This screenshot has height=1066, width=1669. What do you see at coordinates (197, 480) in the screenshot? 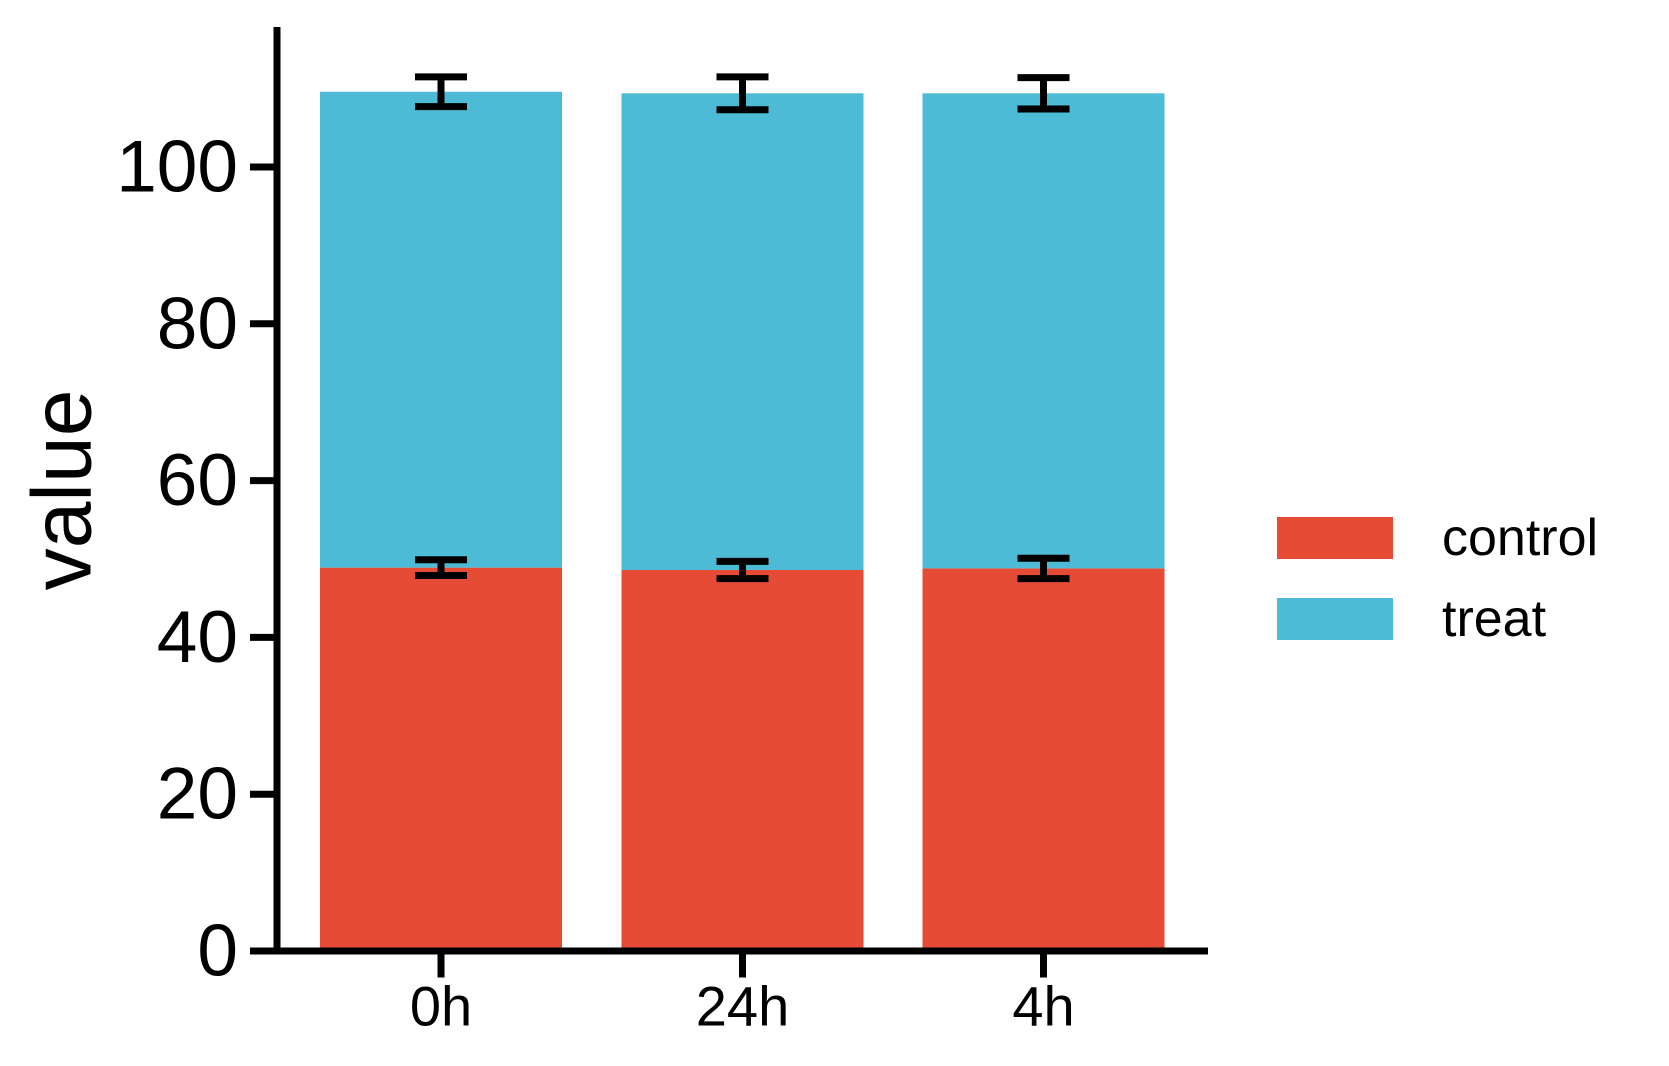
I see `y-tick-label-60: 60` at bounding box center [197, 480].